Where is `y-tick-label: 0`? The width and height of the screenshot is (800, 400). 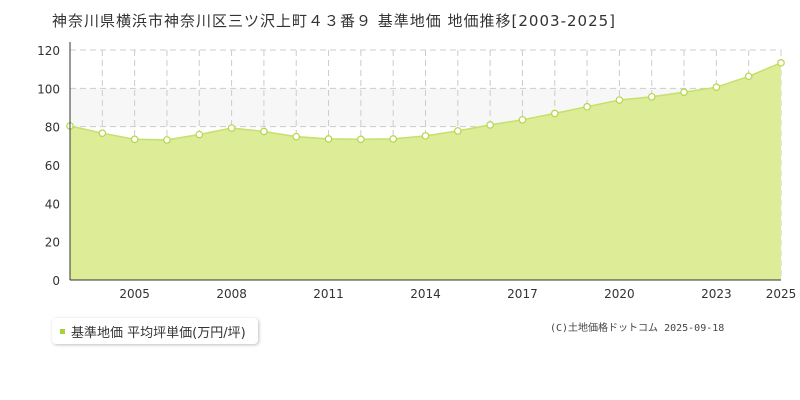
y-tick-label: 0 is located at coordinates (56, 281).